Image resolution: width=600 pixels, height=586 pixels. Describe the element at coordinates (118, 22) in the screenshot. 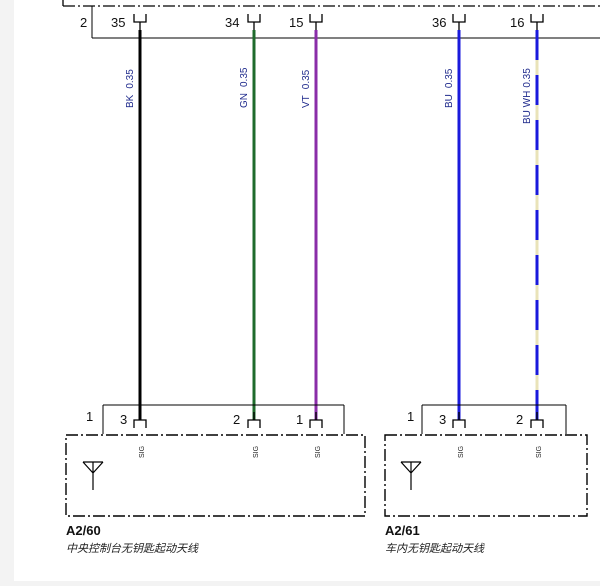

I see `top-pin-35: 35` at that location.